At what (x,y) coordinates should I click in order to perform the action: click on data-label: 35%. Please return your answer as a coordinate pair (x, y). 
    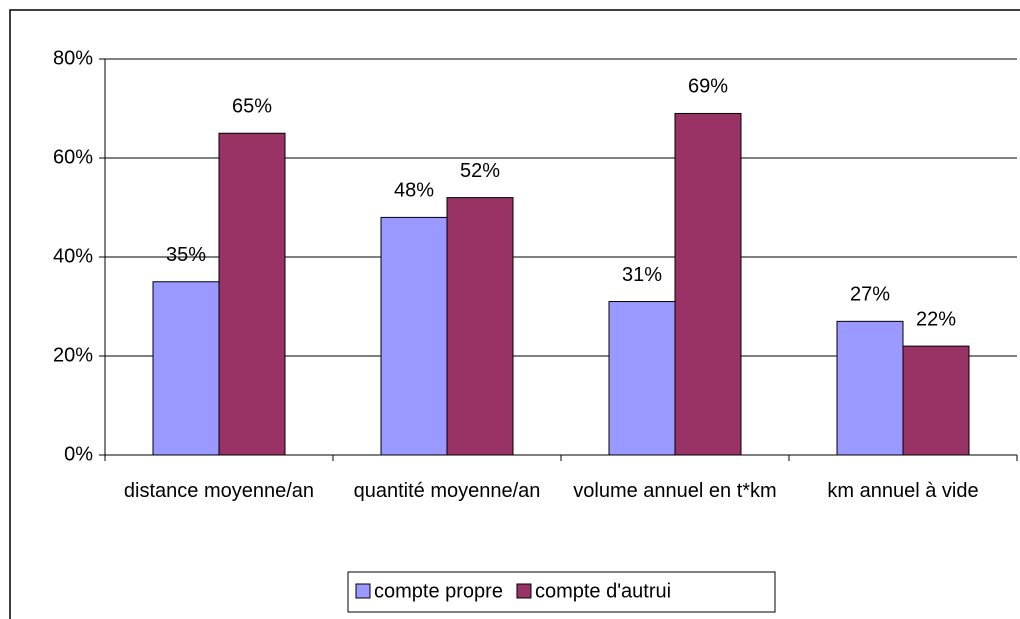
    Looking at the image, I should click on (186, 255).